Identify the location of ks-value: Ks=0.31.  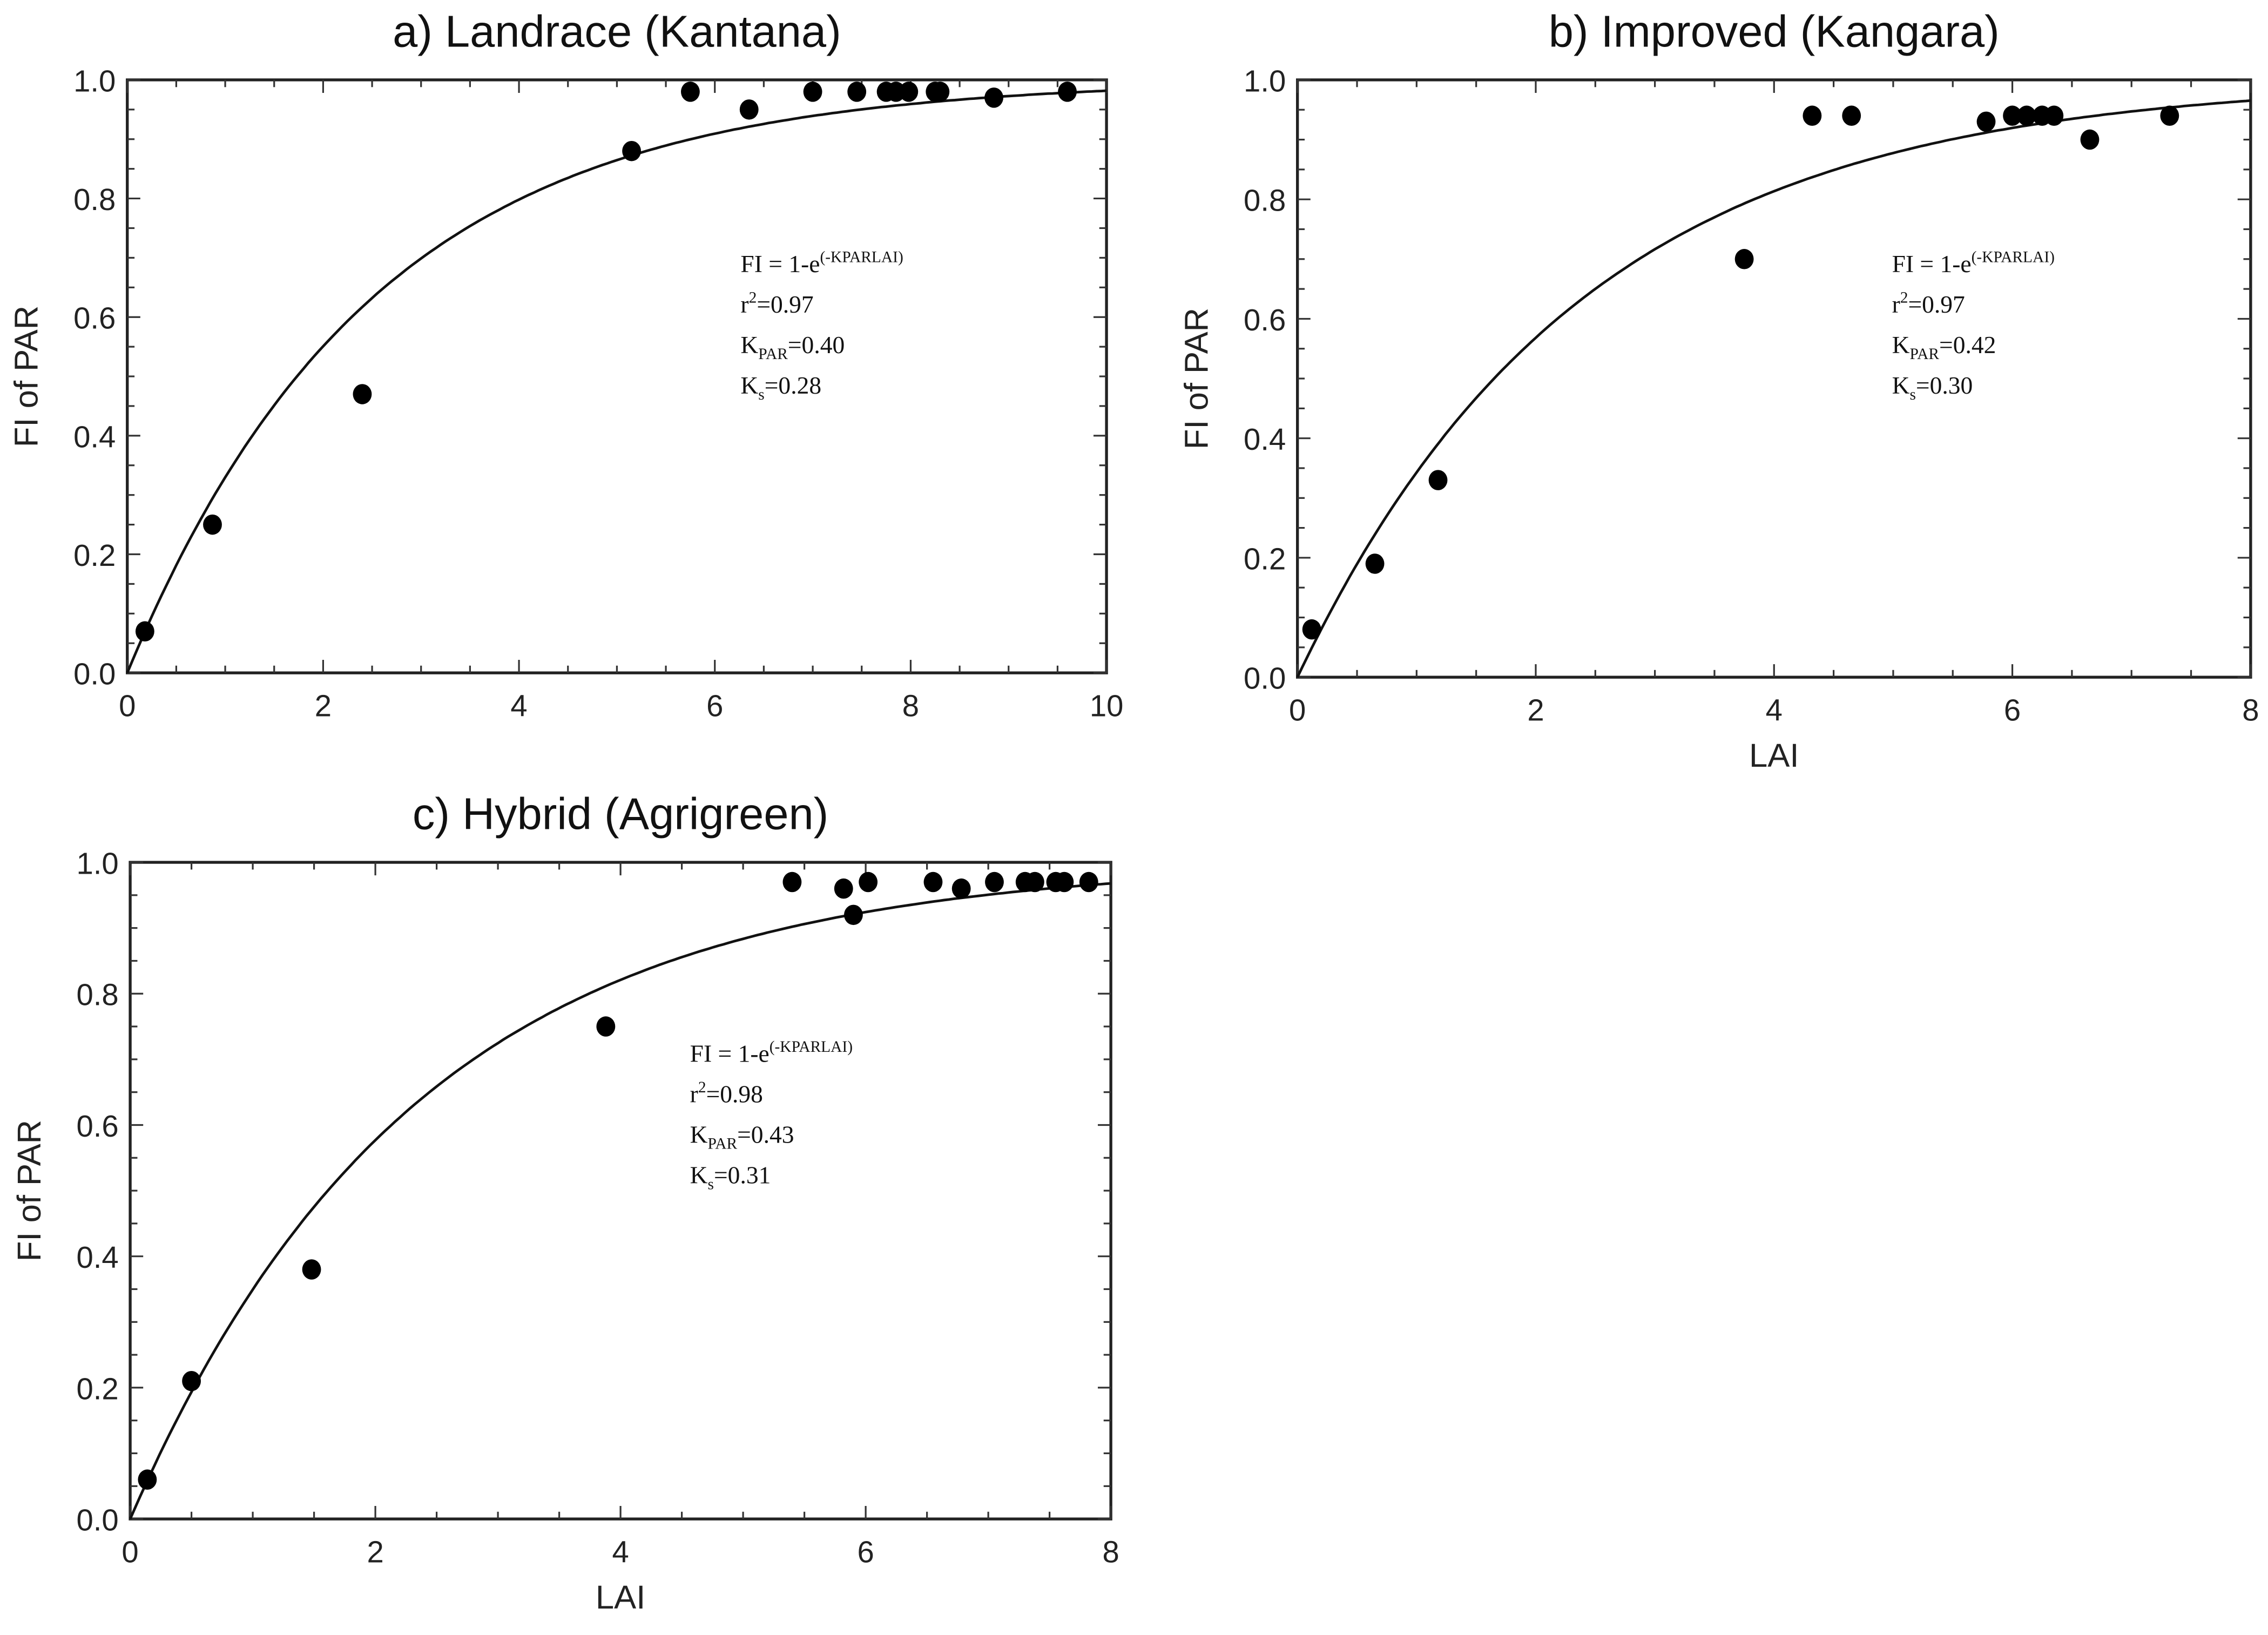
(731, 1177).